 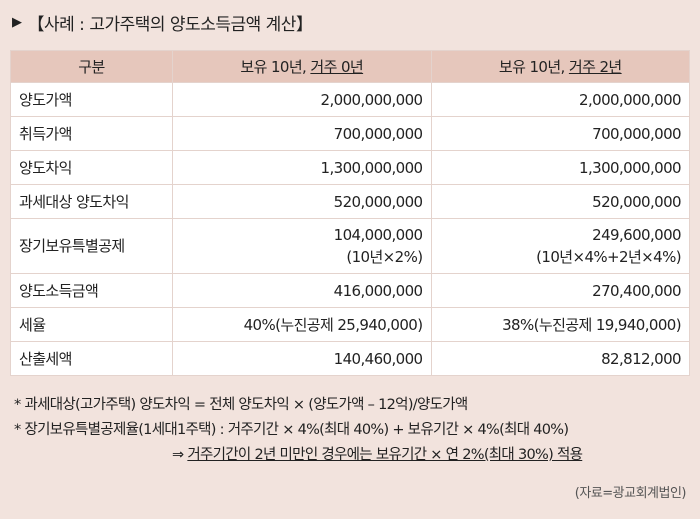 What do you see at coordinates (91, 99) in the screenshot?
I see `row-label: 양도가액` at bounding box center [91, 99].